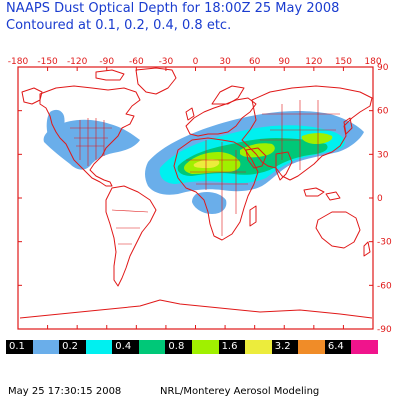  I want to click on dust-contour-0.8-china, so click(317, 138).